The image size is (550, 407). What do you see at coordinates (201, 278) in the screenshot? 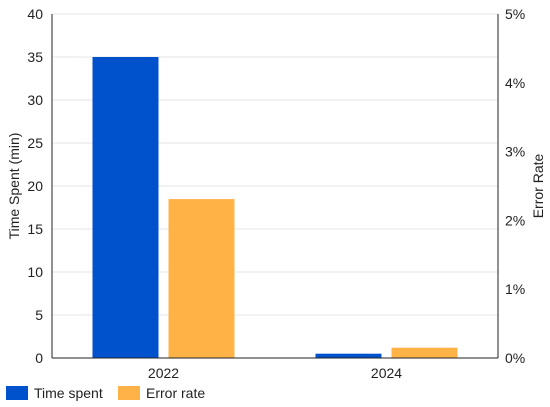
I see `bar-error-rate-2022` at bounding box center [201, 278].